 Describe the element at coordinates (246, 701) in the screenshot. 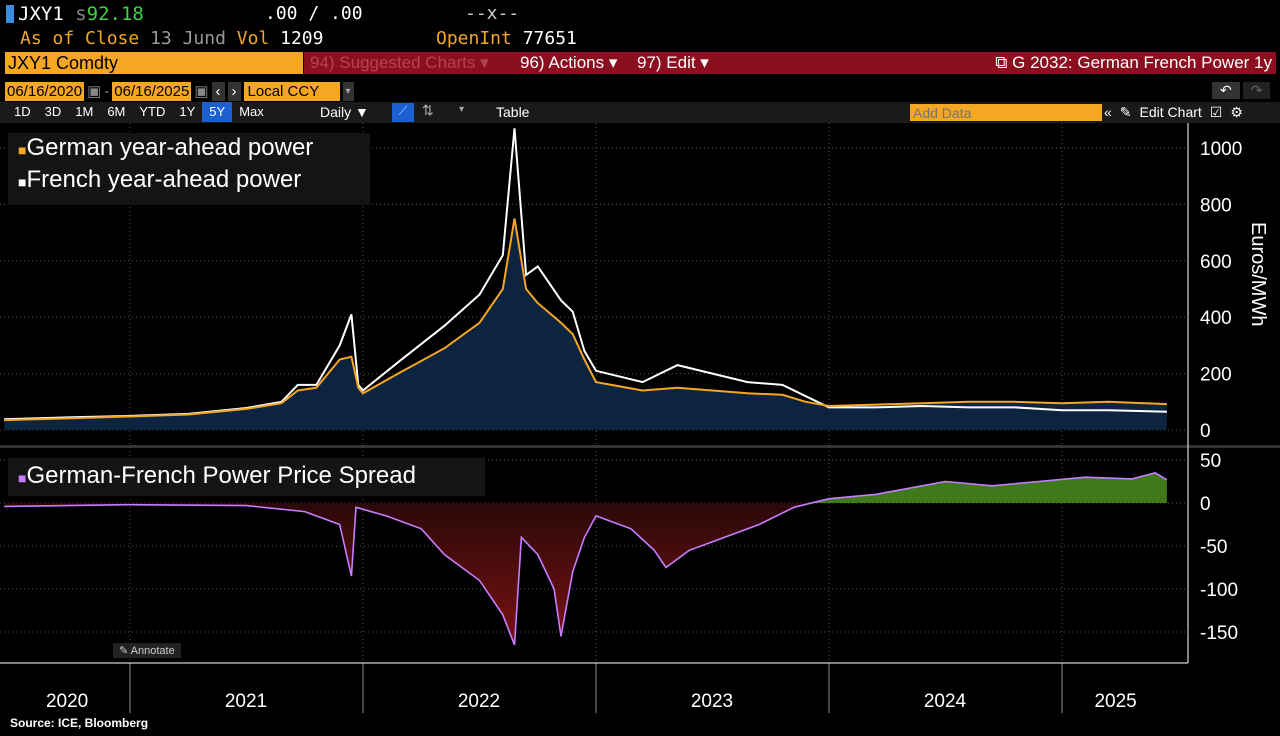

I see `x-tick-label: 2021` at that location.